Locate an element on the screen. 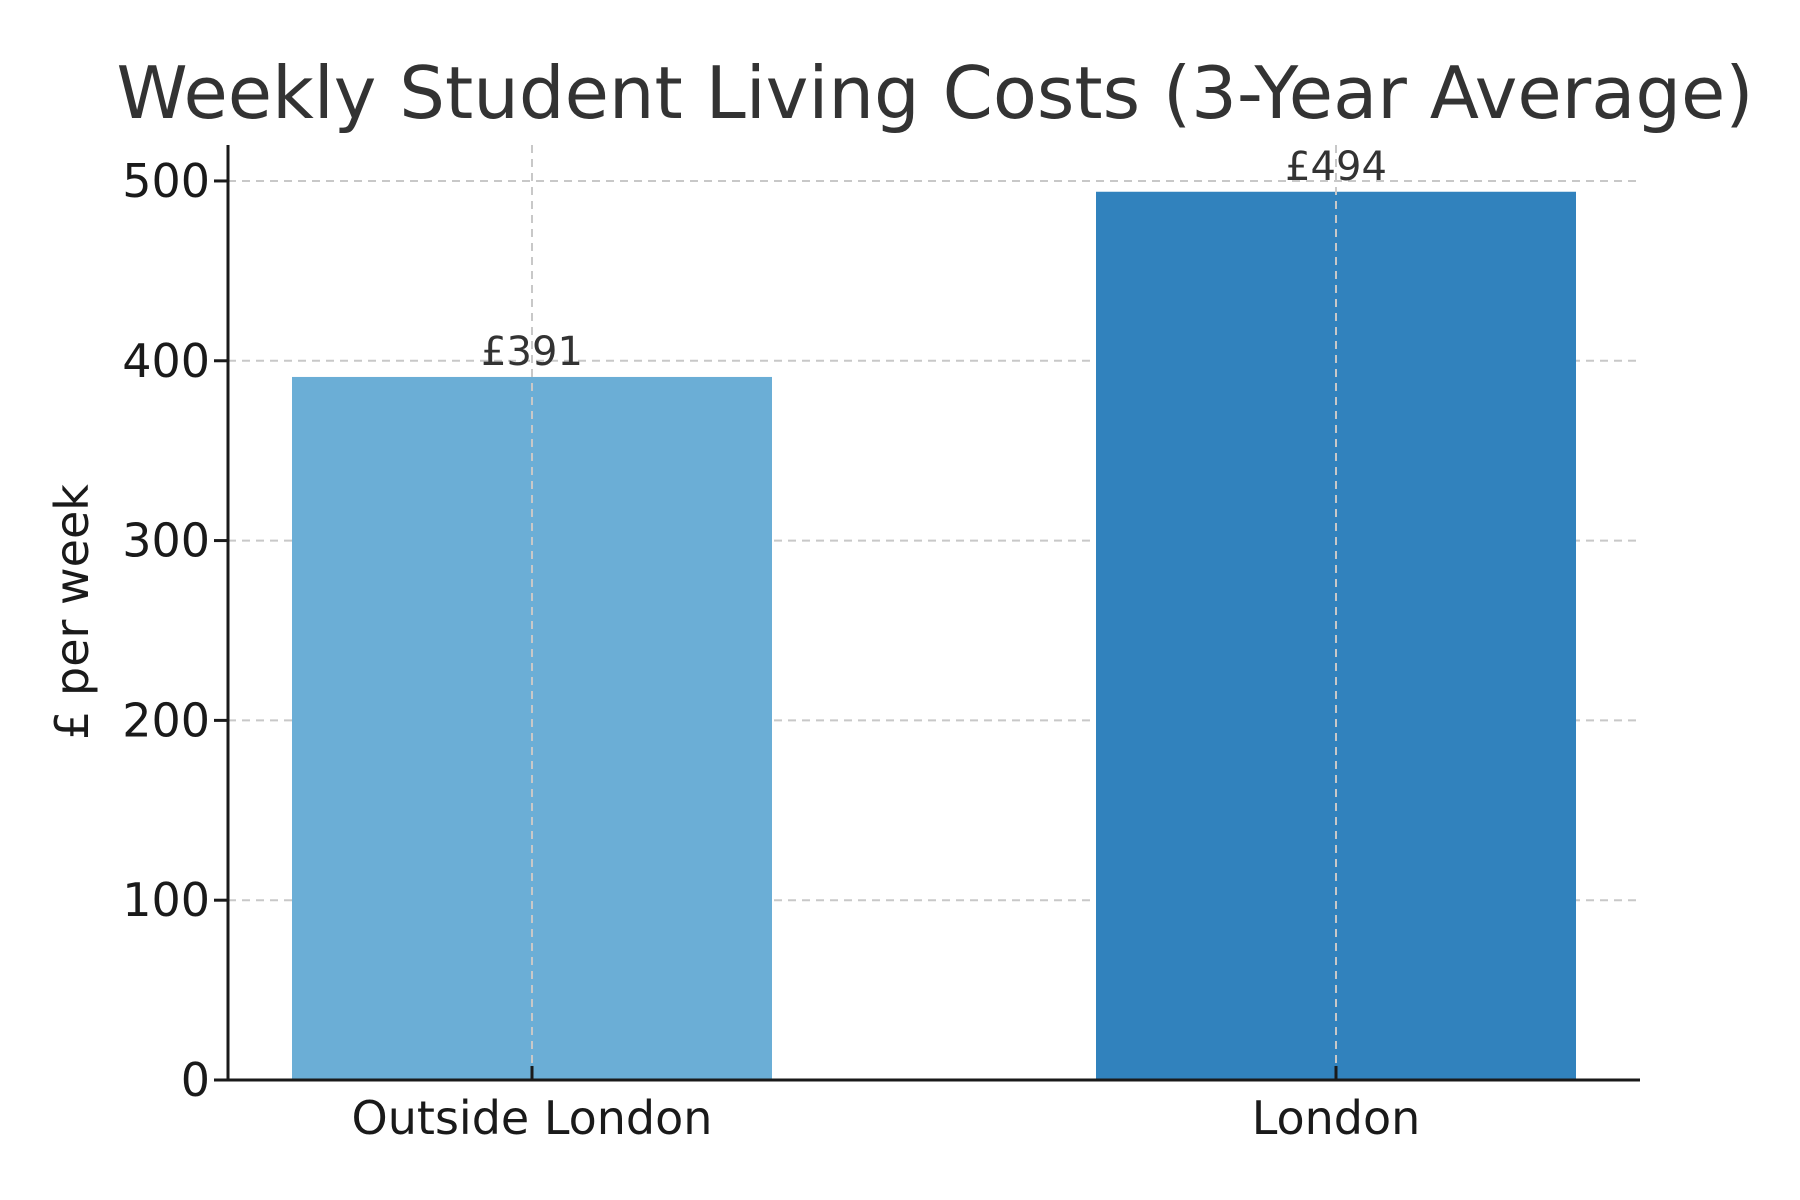  y-tick-label: 0 is located at coordinates (195, 1080).